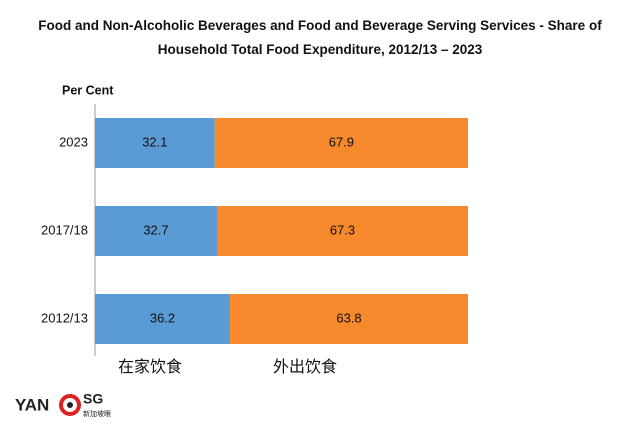 This screenshot has height=436, width=640. I want to click on data-label: 67.9, so click(341, 141).